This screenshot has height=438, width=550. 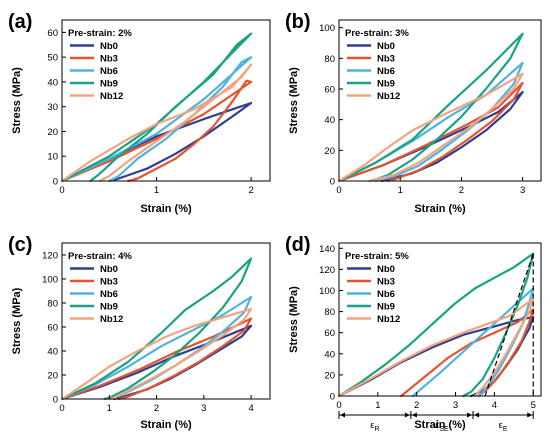 I want to click on panel-label: (b), so click(x=298, y=22).